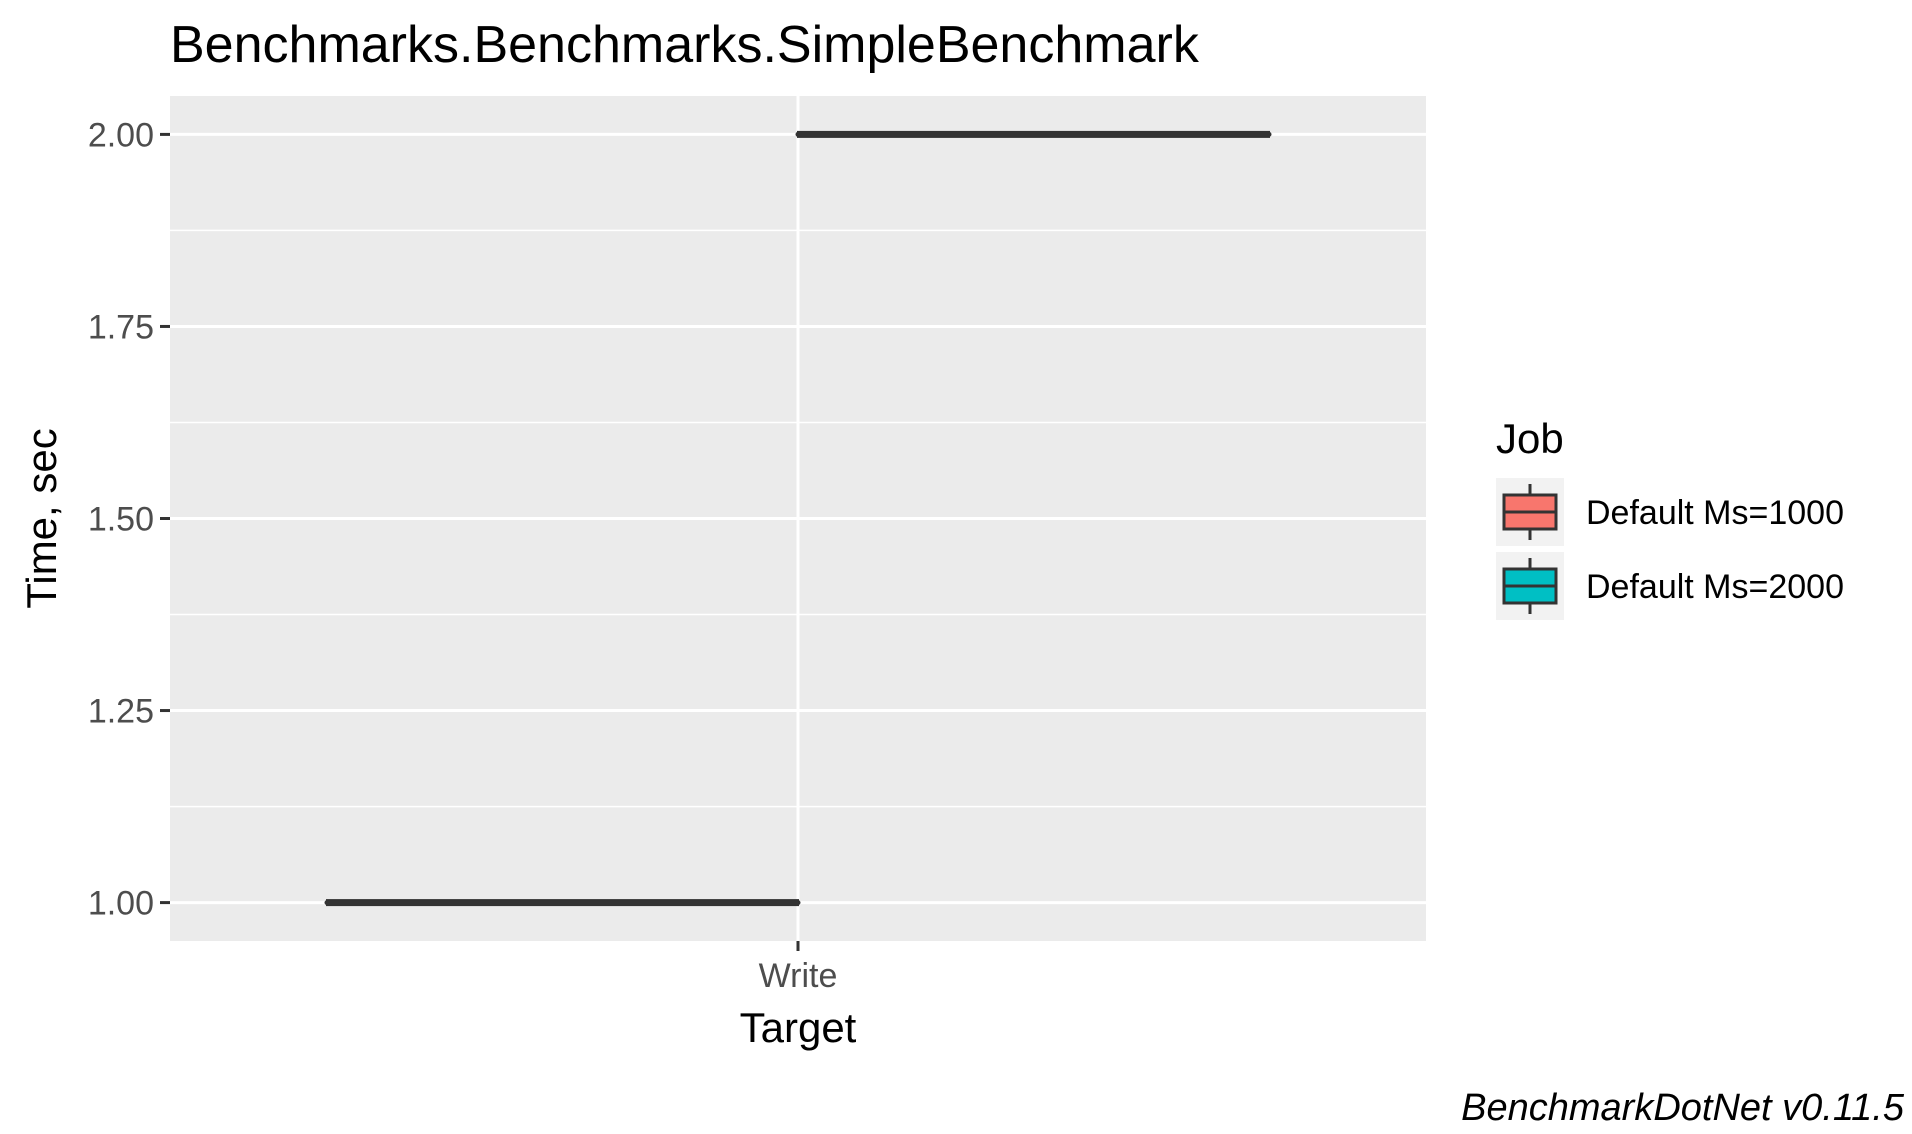  What do you see at coordinates (685, 45) in the screenshot?
I see `chart-title: Benchmarks.Benchmarks.SimpleBenchmark` at bounding box center [685, 45].